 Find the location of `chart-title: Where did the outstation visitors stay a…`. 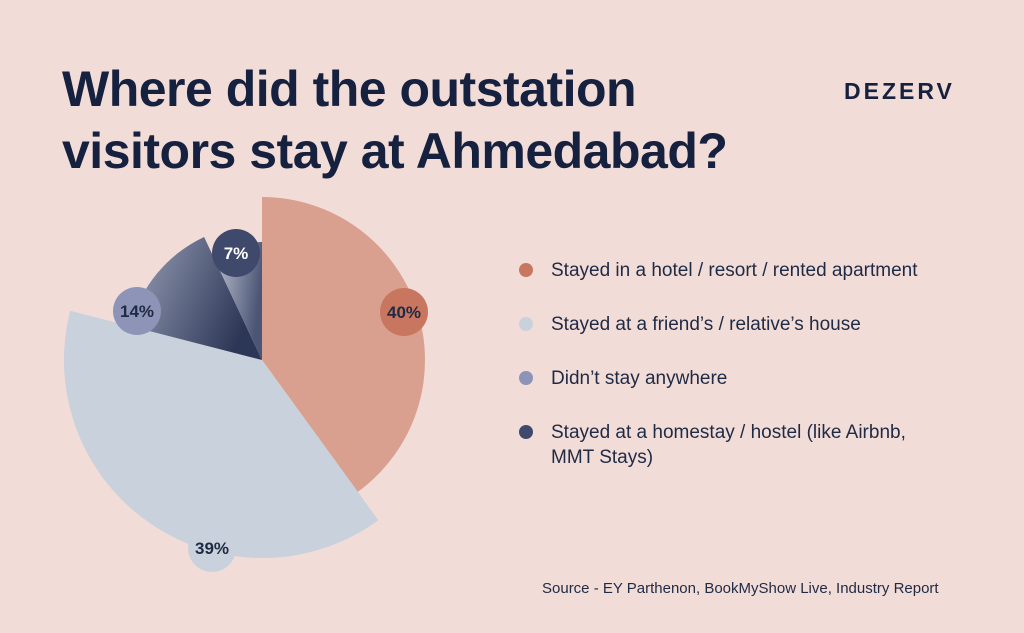

chart-title: Where did the outstation visitors stay a… is located at coordinates (395, 120).